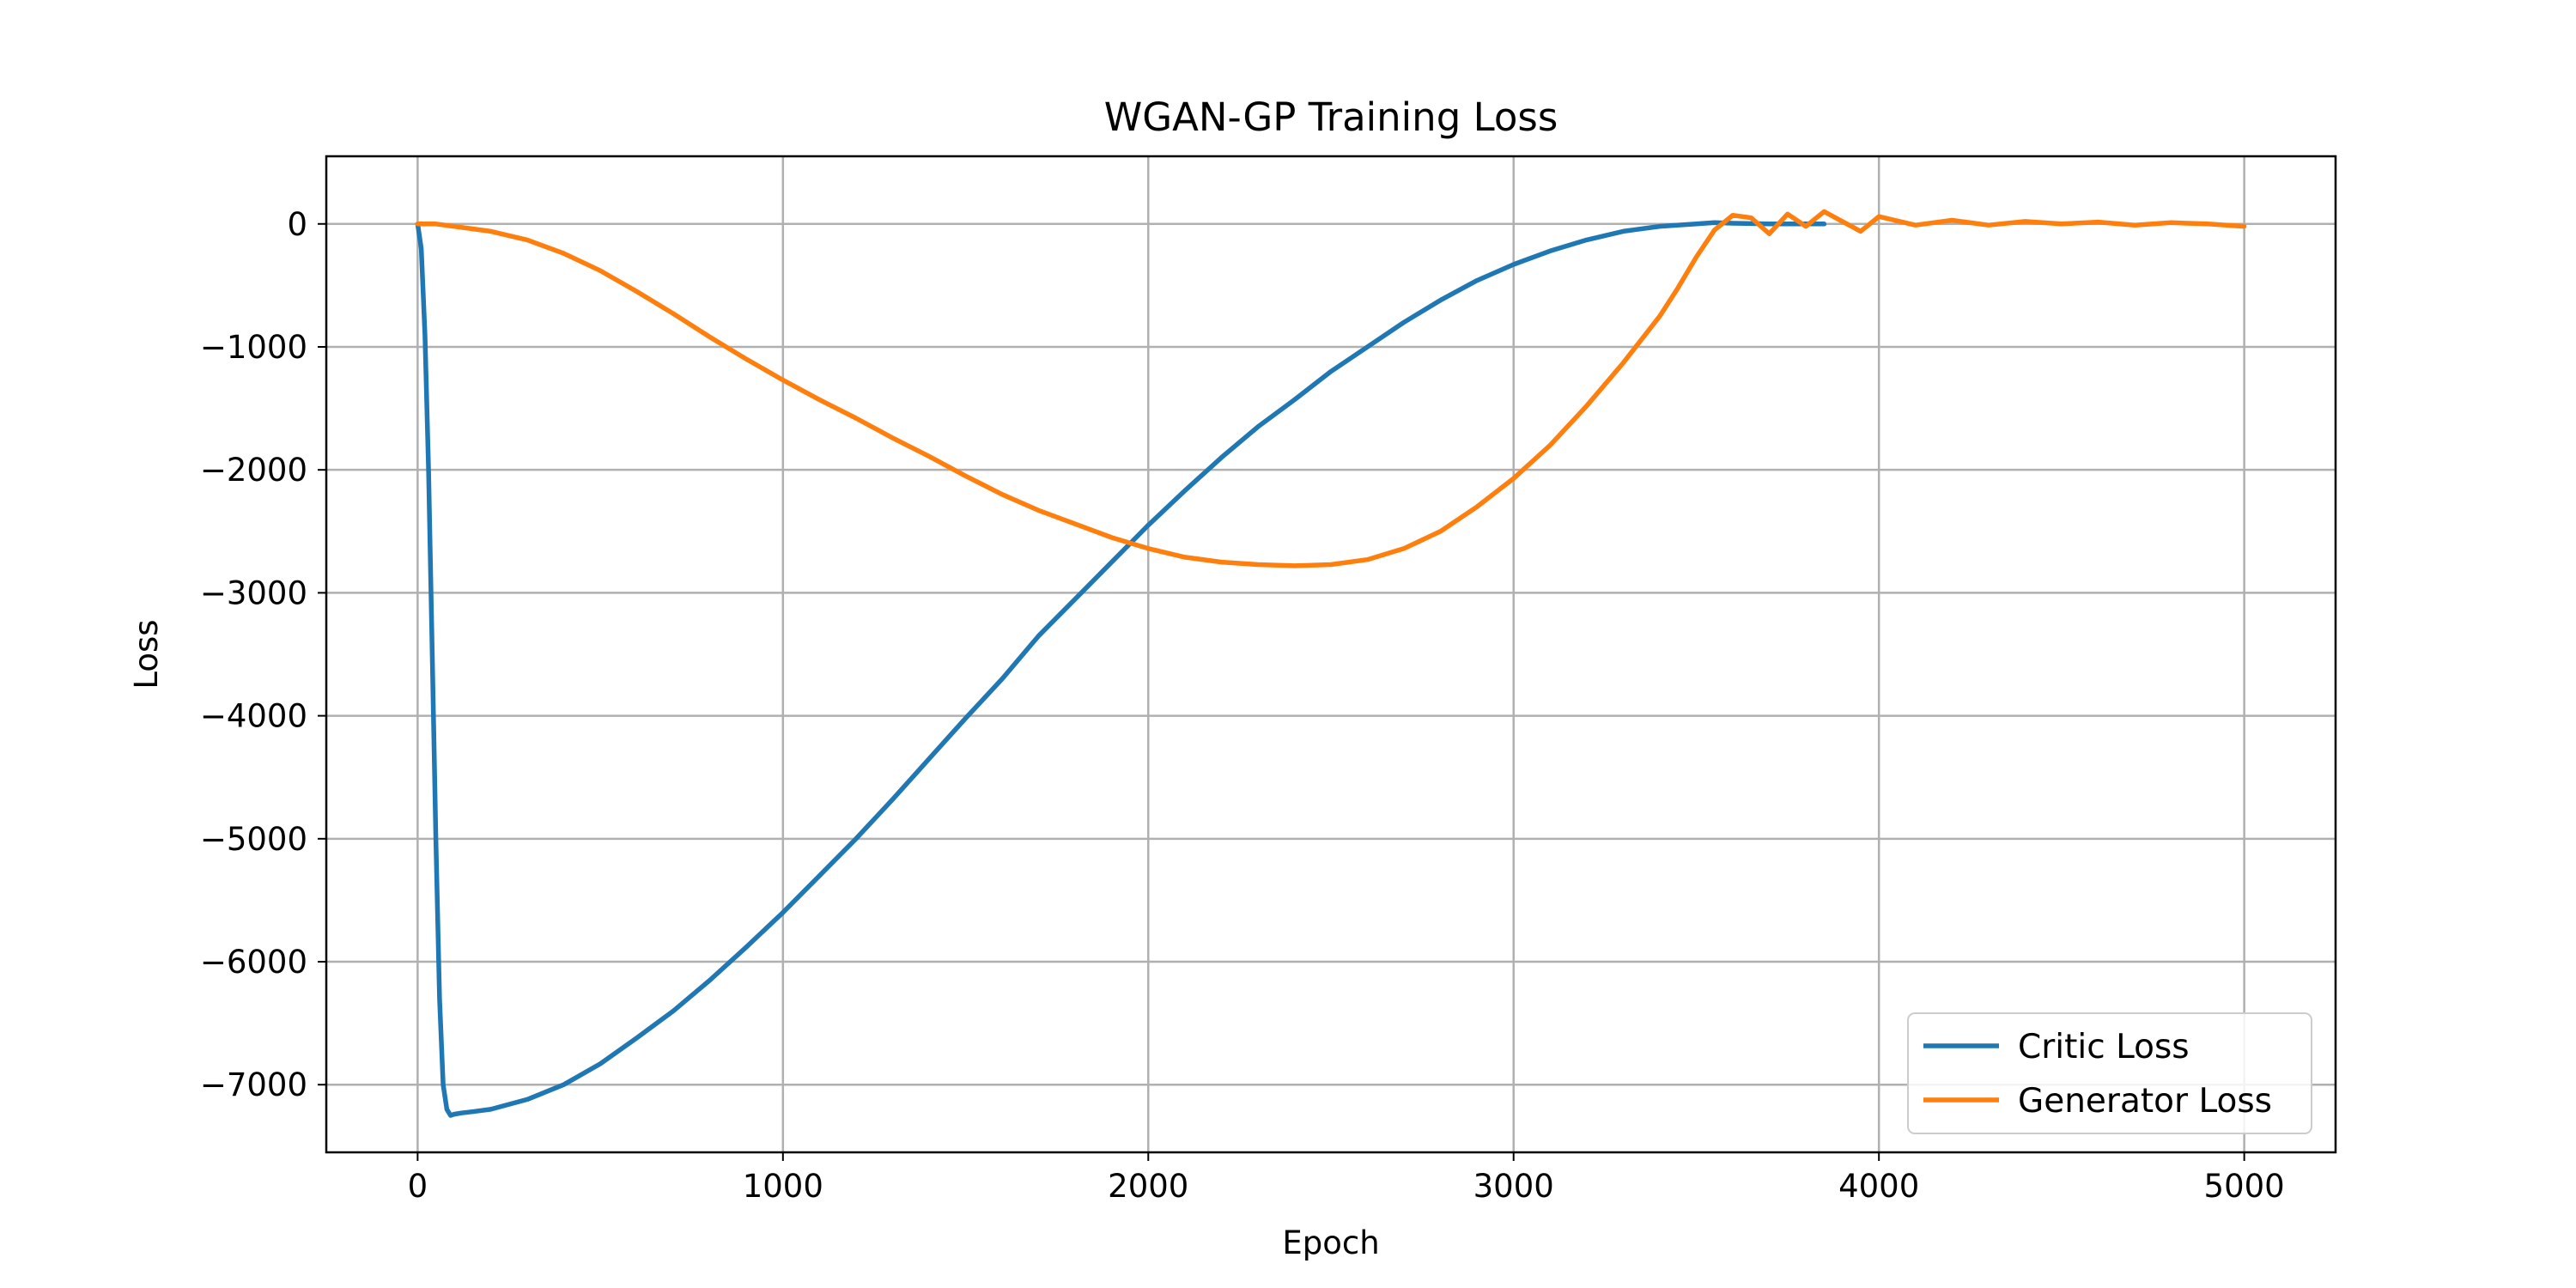 This screenshot has width=2576, height=1288. What do you see at coordinates (2244, 1186) in the screenshot?
I see `x-tick-label: 5000` at bounding box center [2244, 1186].